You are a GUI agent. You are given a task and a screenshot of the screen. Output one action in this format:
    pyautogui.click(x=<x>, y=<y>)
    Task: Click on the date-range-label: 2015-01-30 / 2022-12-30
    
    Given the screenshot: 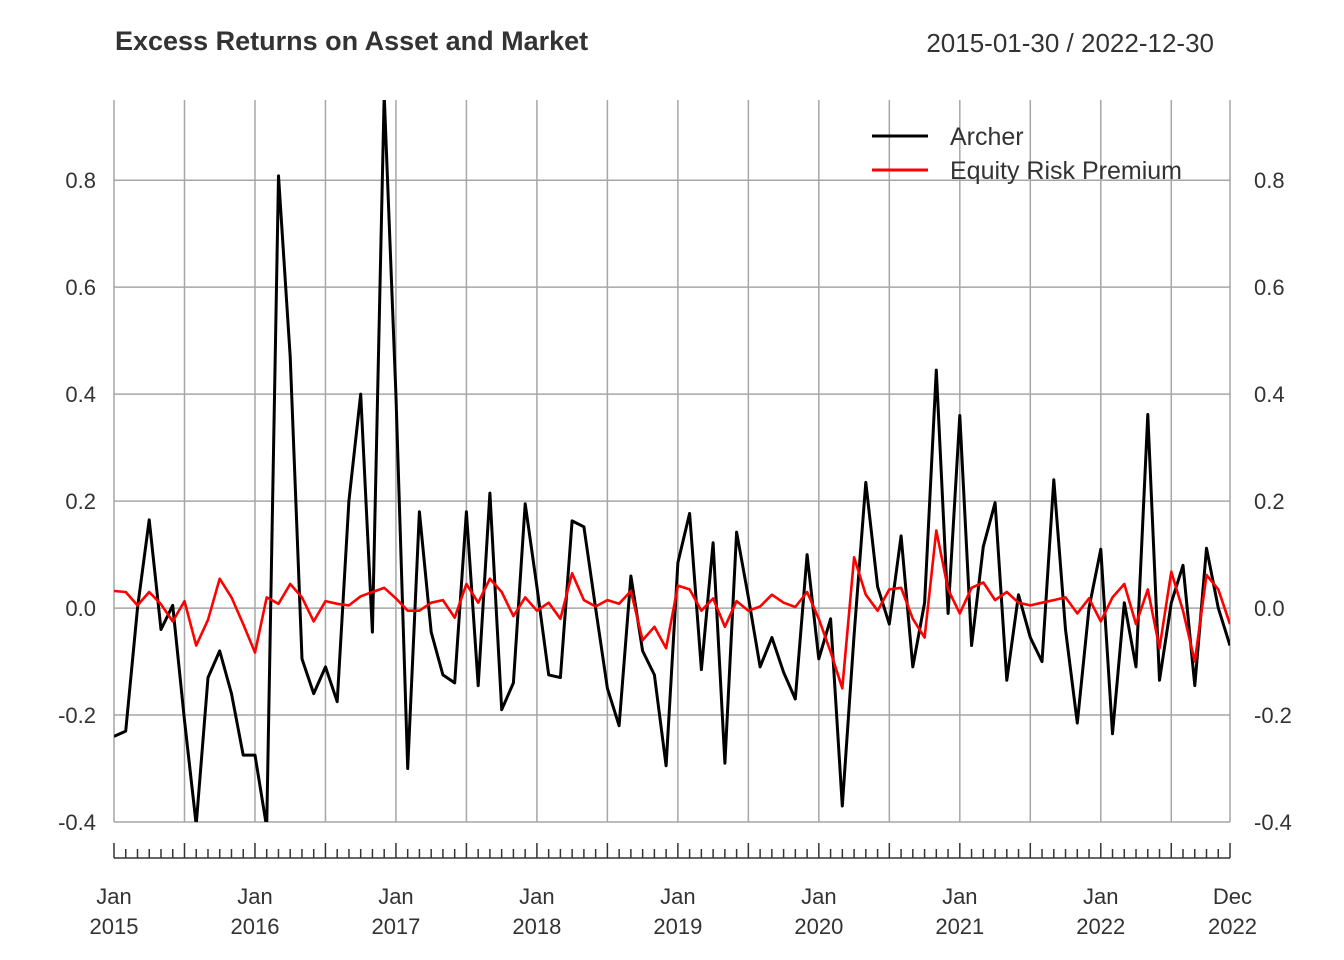 What is the action you would take?
    pyautogui.click(x=1070, y=43)
    